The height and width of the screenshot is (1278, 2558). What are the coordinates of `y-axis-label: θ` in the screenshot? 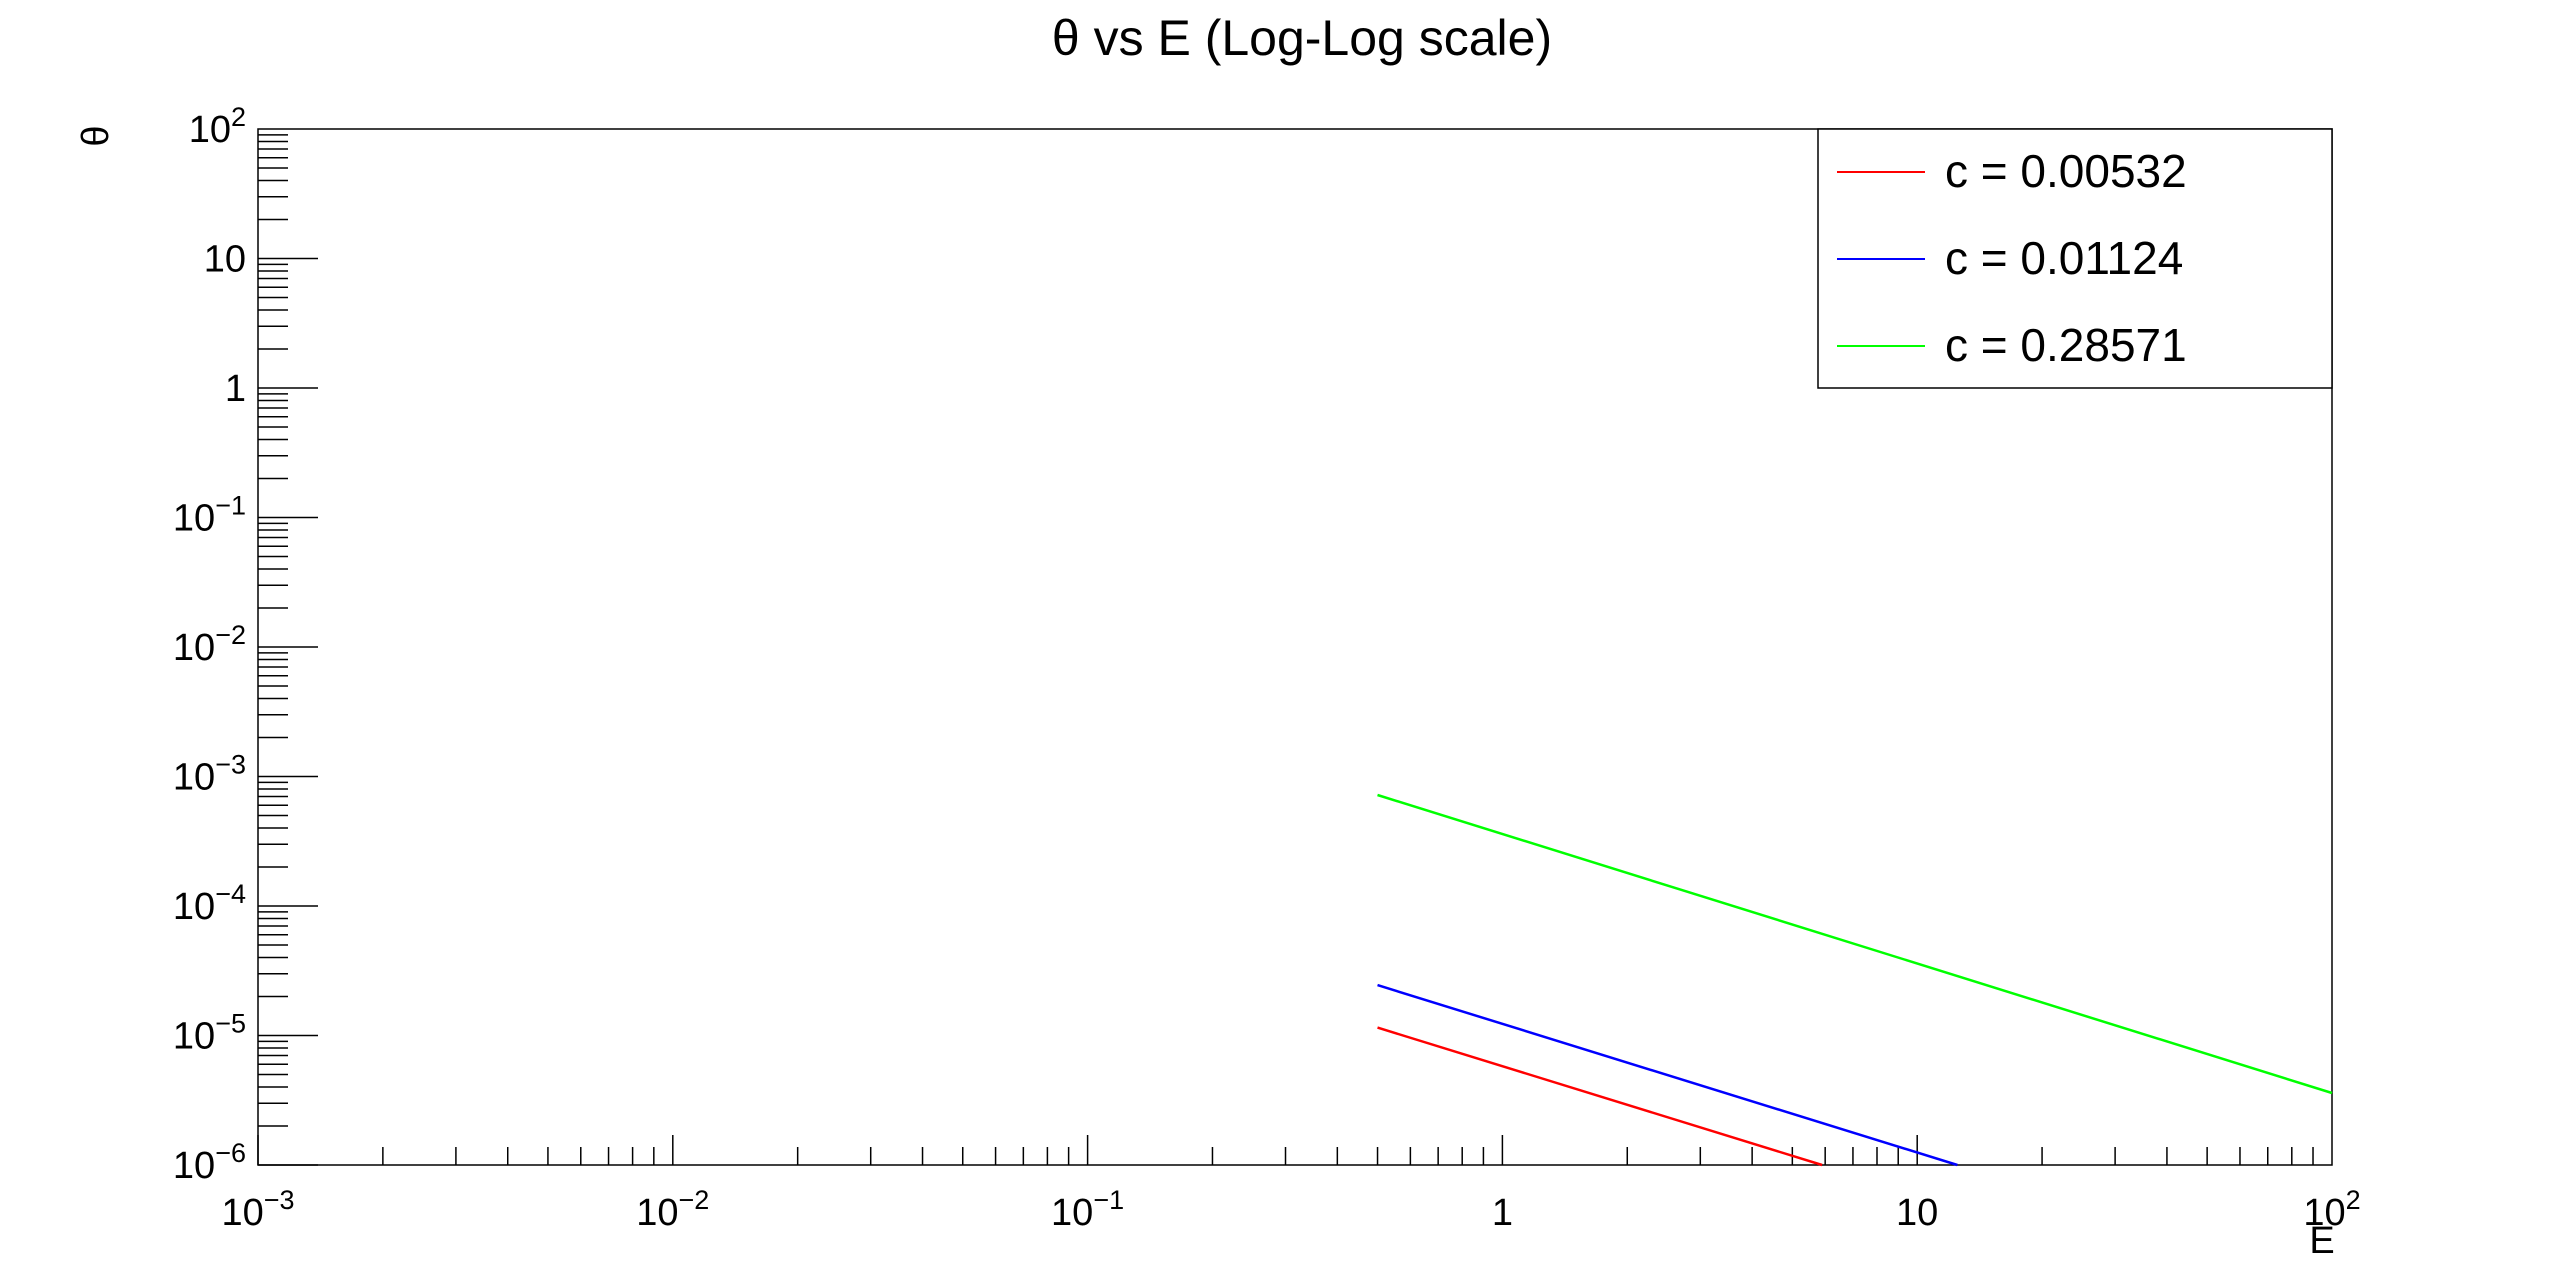 It's located at (96, 135).